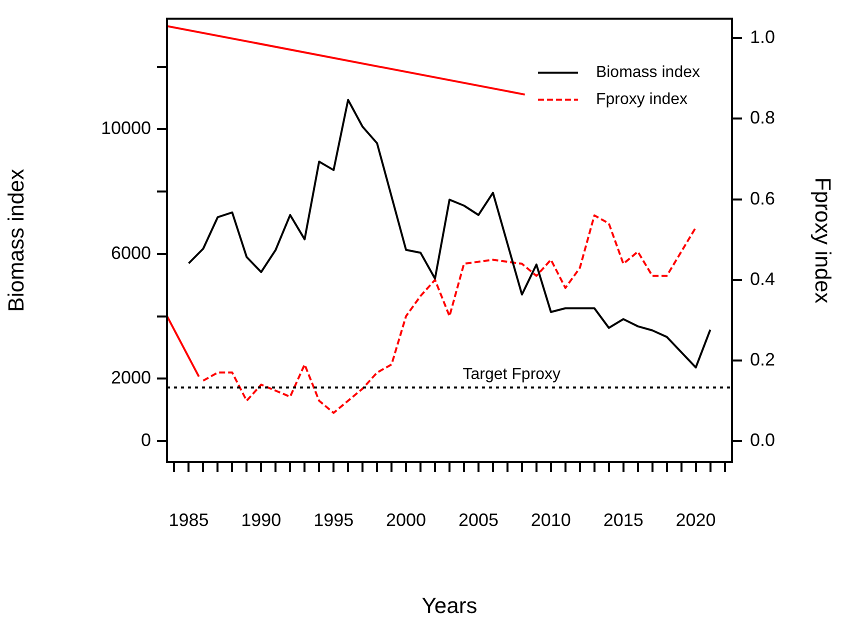 Image resolution: width=865 pixels, height=624 pixels. I want to click on y2-tick-label: 1.0, so click(763, 37).